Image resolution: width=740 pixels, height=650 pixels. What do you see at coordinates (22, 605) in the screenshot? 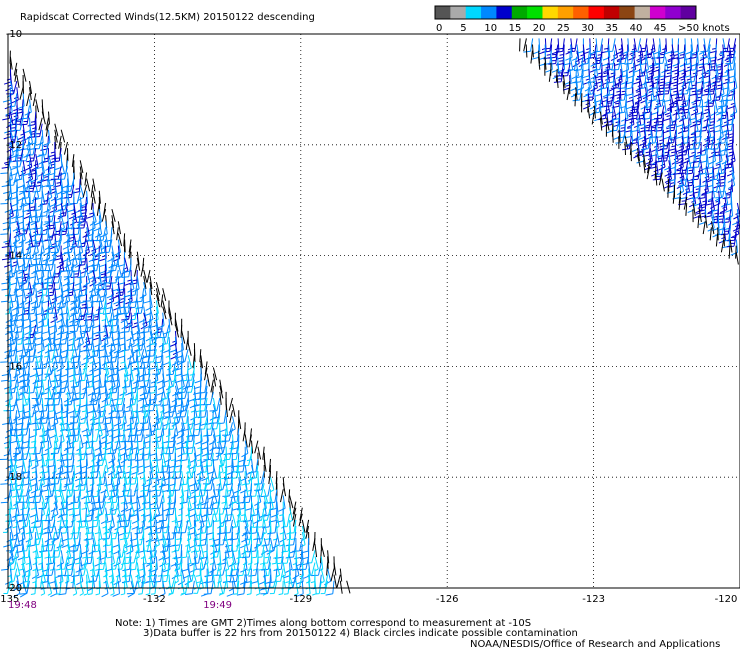
I see `swath-time-label: 19:48` at bounding box center [22, 605].